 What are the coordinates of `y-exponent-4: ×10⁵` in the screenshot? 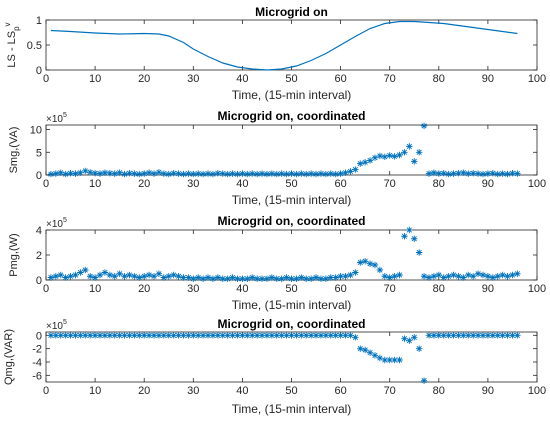 It's located at (56, 325).